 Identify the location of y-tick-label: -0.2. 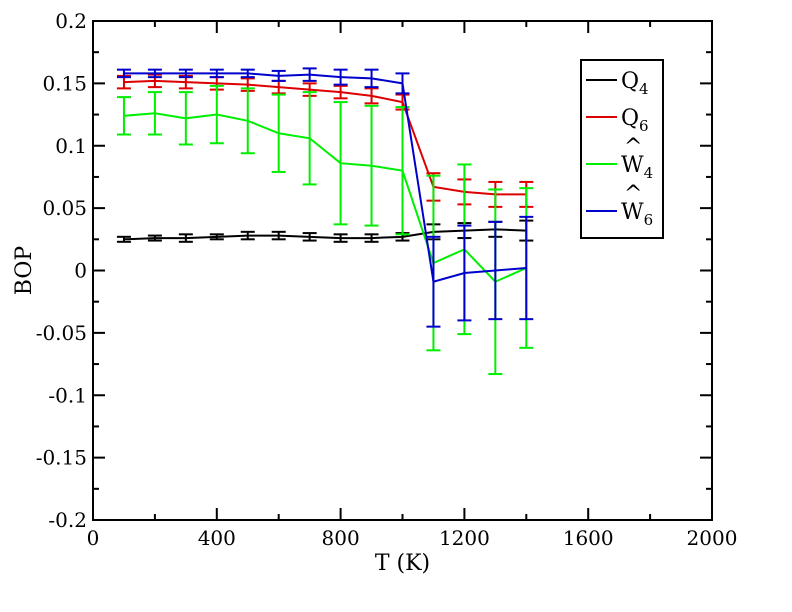
(67, 520).